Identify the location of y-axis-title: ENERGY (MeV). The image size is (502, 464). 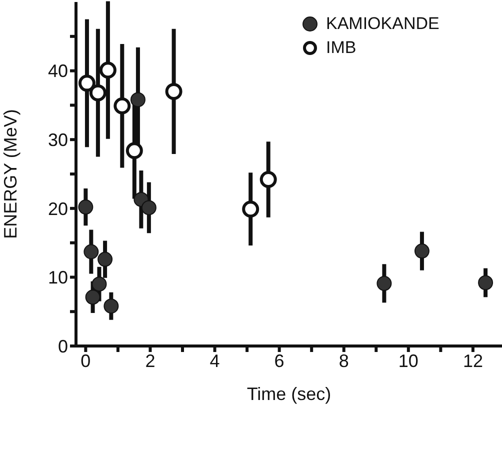
(10, 174).